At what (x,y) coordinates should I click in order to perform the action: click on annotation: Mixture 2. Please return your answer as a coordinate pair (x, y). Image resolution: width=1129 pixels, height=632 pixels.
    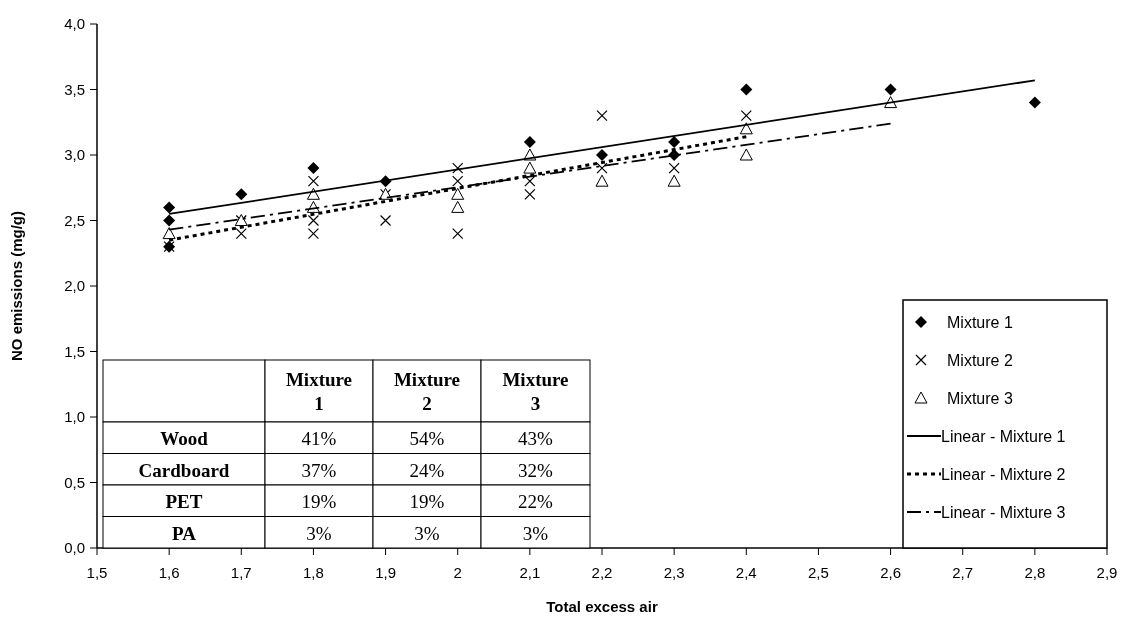
    Looking at the image, I should click on (427, 391).